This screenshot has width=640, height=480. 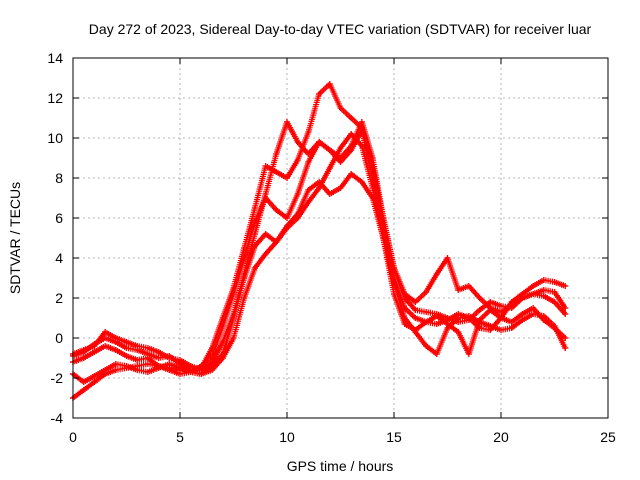 I want to click on y-tick-label: 6, so click(x=59, y=218).